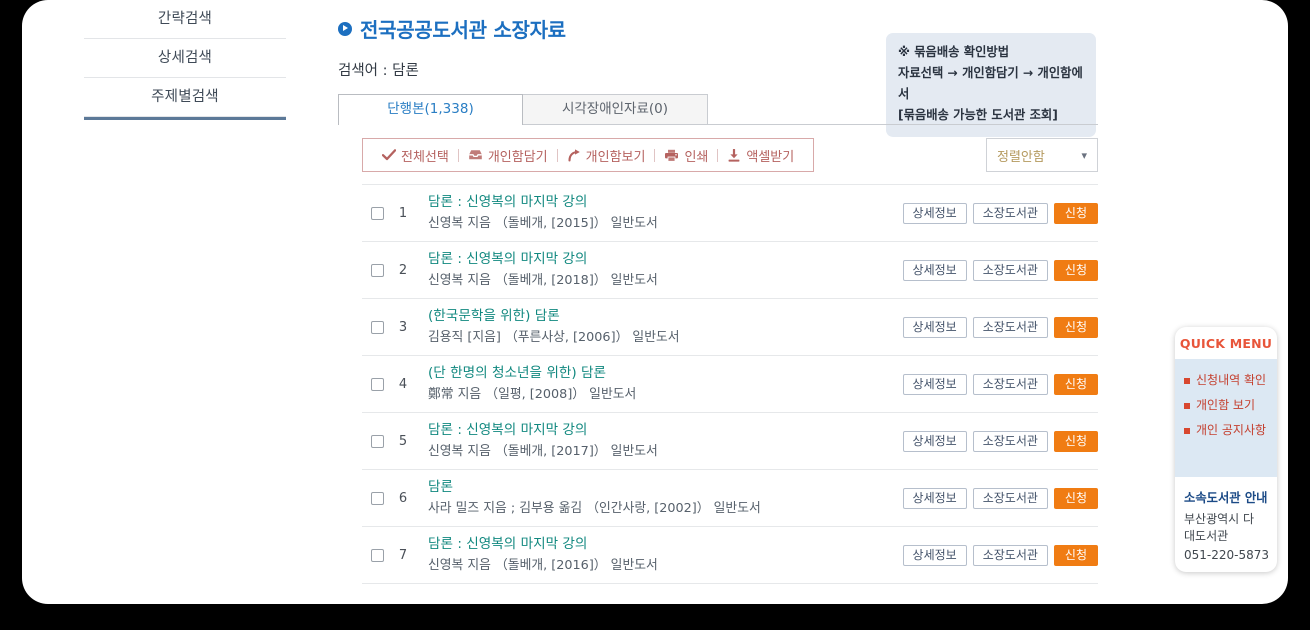 Image resolution: width=1310 pixels, height=630 pixels. Describe the element at coordinates (403, 441) in the screenshot. I see `row-number: 5` at that location.